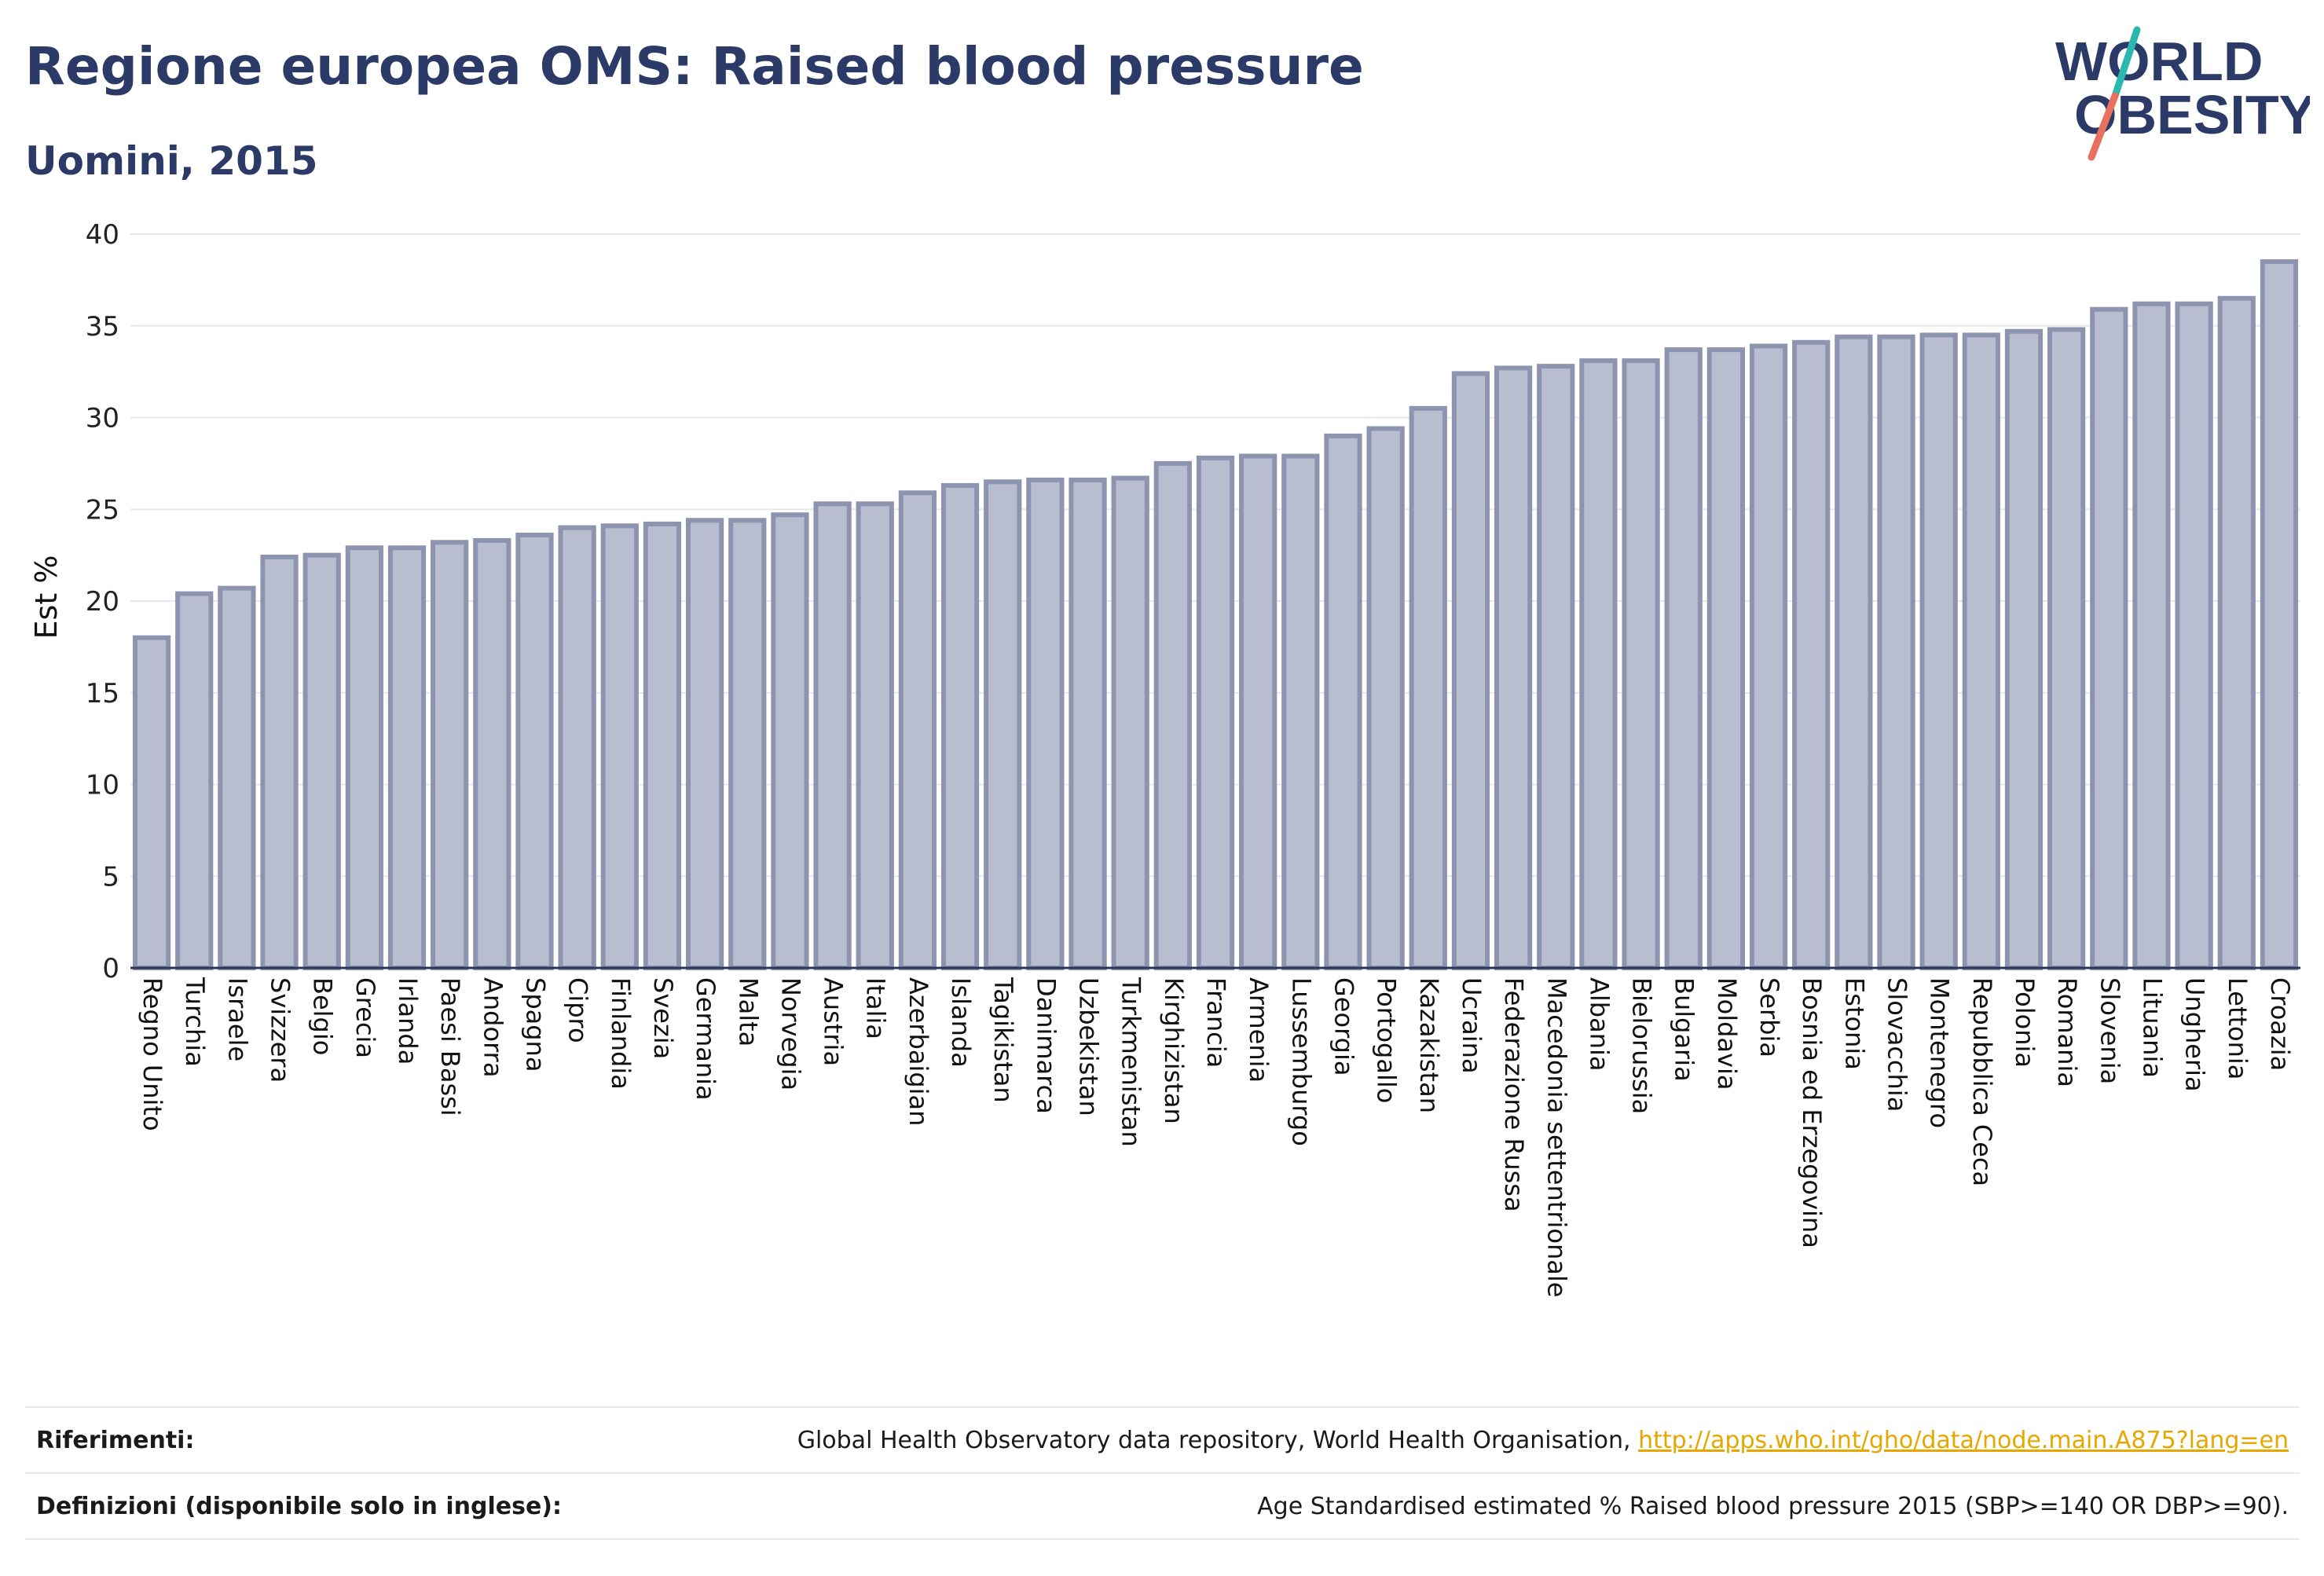 Image resolution: width=2324 pixels, height=1576 pixels. Describe the element at coordinates (1216, 1022) in the screenshot. I see `x-tick-label: Francia` at that location.